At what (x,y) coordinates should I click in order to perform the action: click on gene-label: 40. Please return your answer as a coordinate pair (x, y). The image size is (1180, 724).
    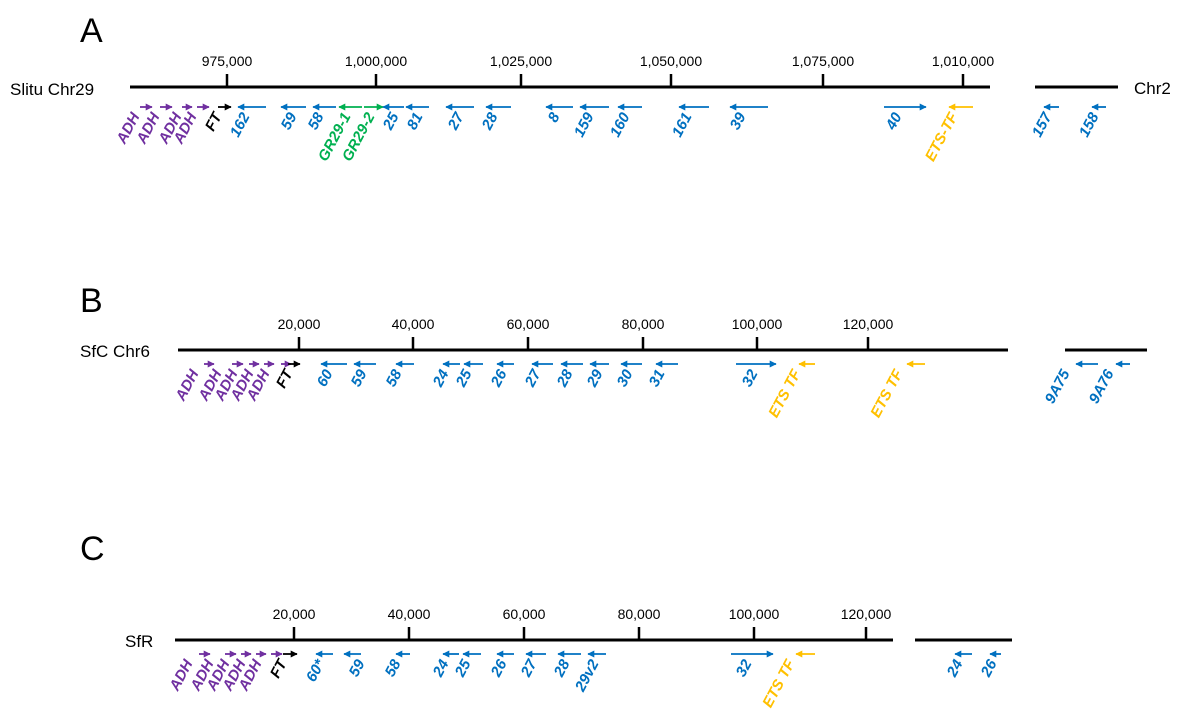
    Looking at the image, I should click on (894, 121).